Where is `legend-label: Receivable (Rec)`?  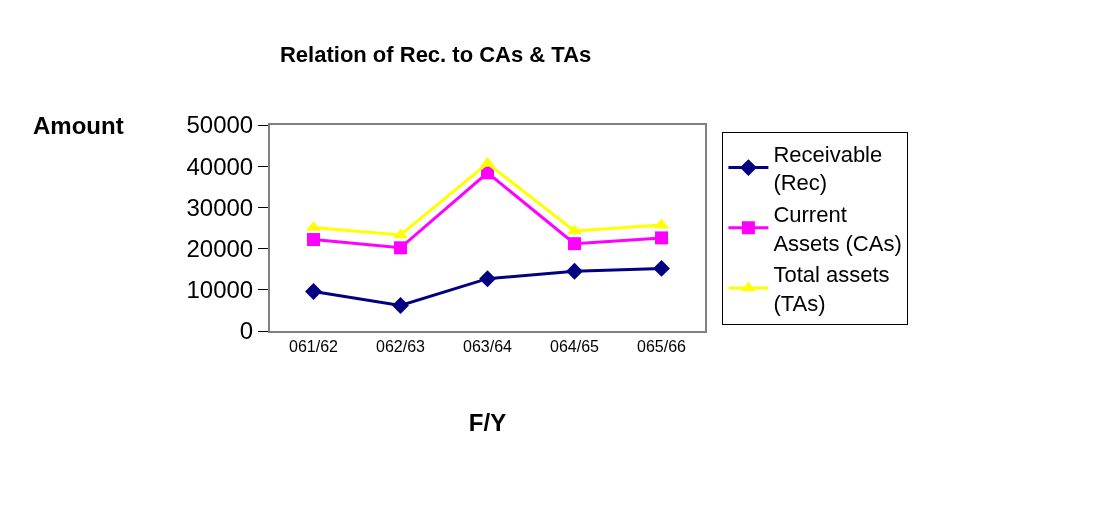
legend-label: Receivable (Rec) is located at coordinates (828, 168).